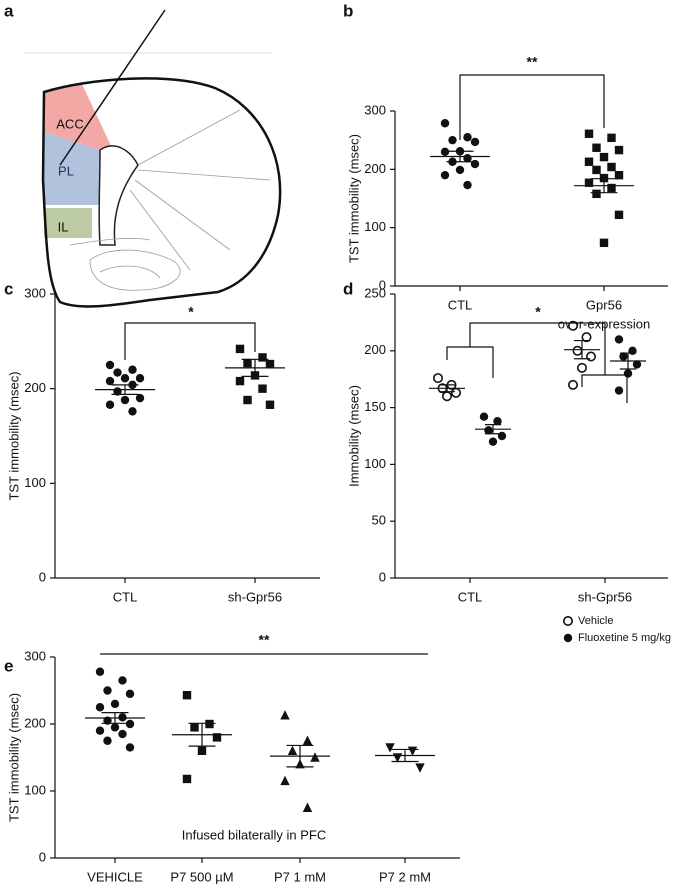 The width and height of the screenshot is (684, 886). I want to click on electrode-track, so click(112, 87).